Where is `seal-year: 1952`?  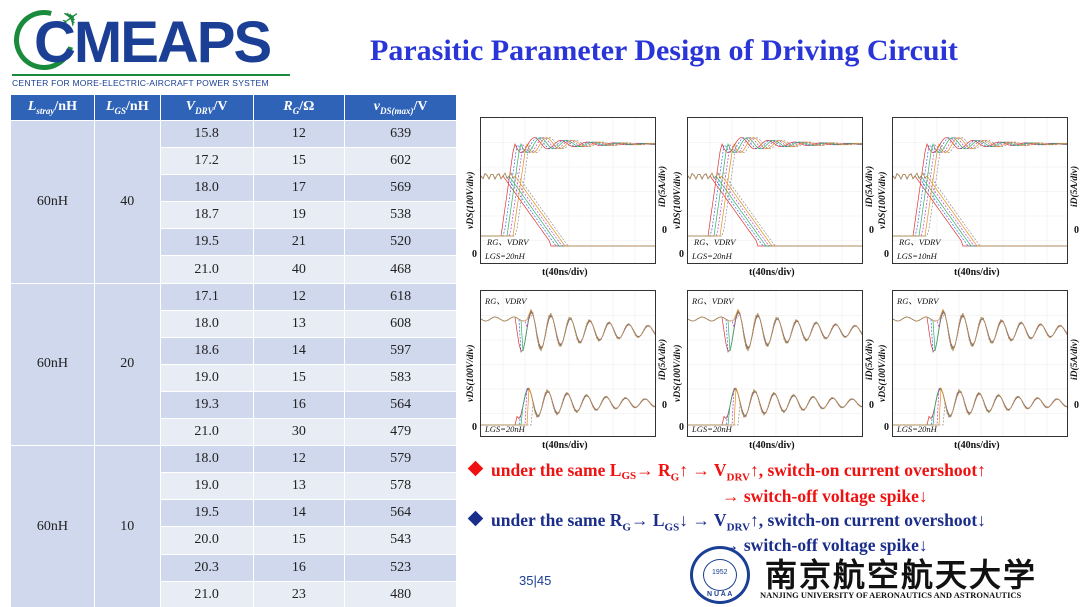
seal-year: 1952 is located at coordinates (720, 572).